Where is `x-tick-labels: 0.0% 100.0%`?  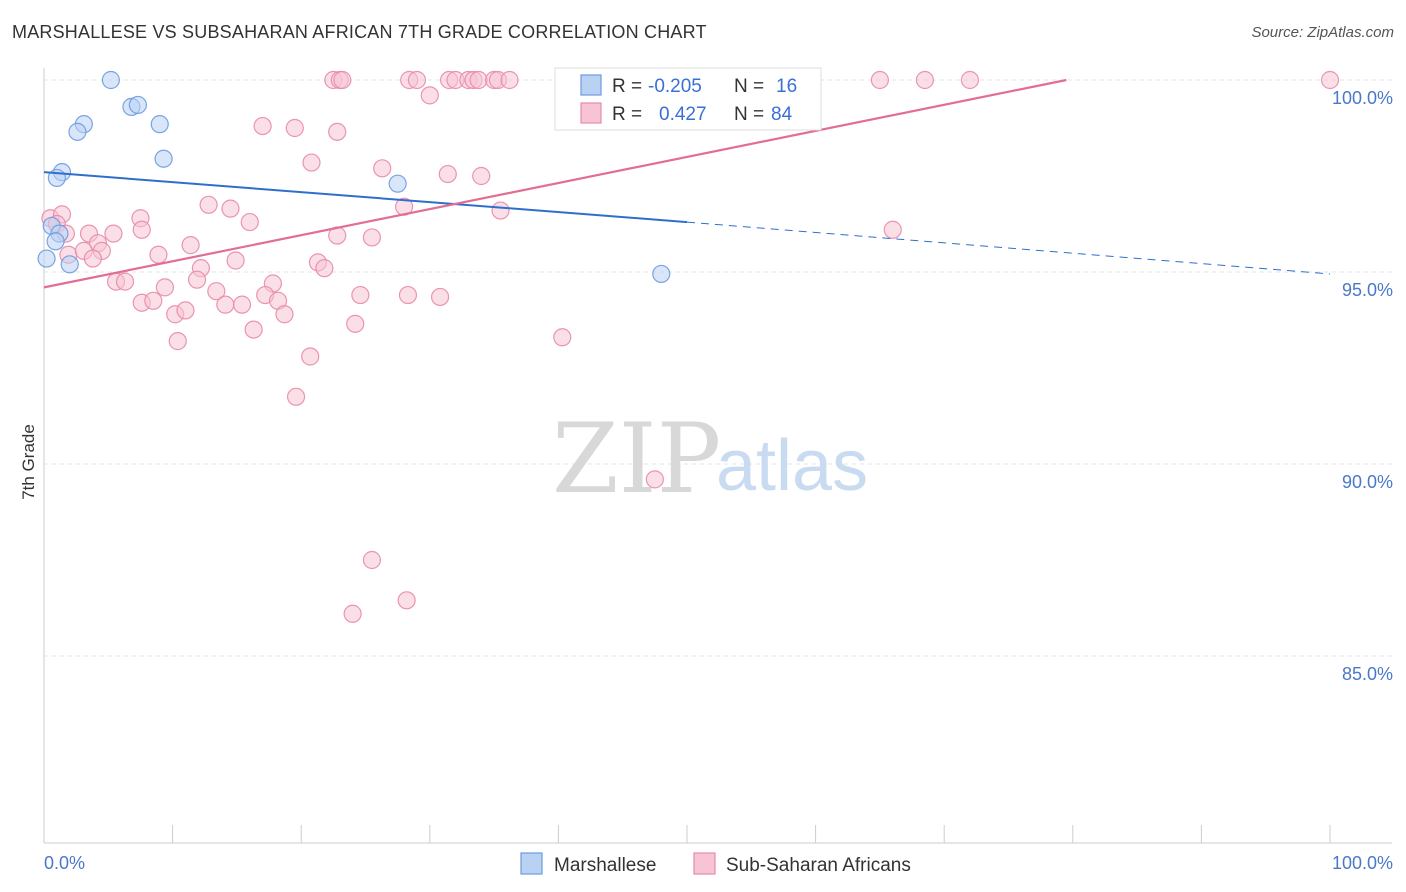
x-tick-labels: 0.0% 100.0% is located at coordinates (718, 863).